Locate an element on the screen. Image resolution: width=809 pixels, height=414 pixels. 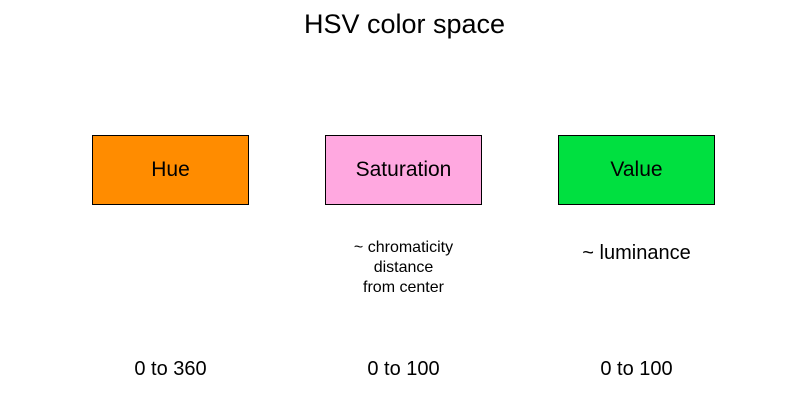
hue-range: 0 to 360 is located at coordinates (170, 369).